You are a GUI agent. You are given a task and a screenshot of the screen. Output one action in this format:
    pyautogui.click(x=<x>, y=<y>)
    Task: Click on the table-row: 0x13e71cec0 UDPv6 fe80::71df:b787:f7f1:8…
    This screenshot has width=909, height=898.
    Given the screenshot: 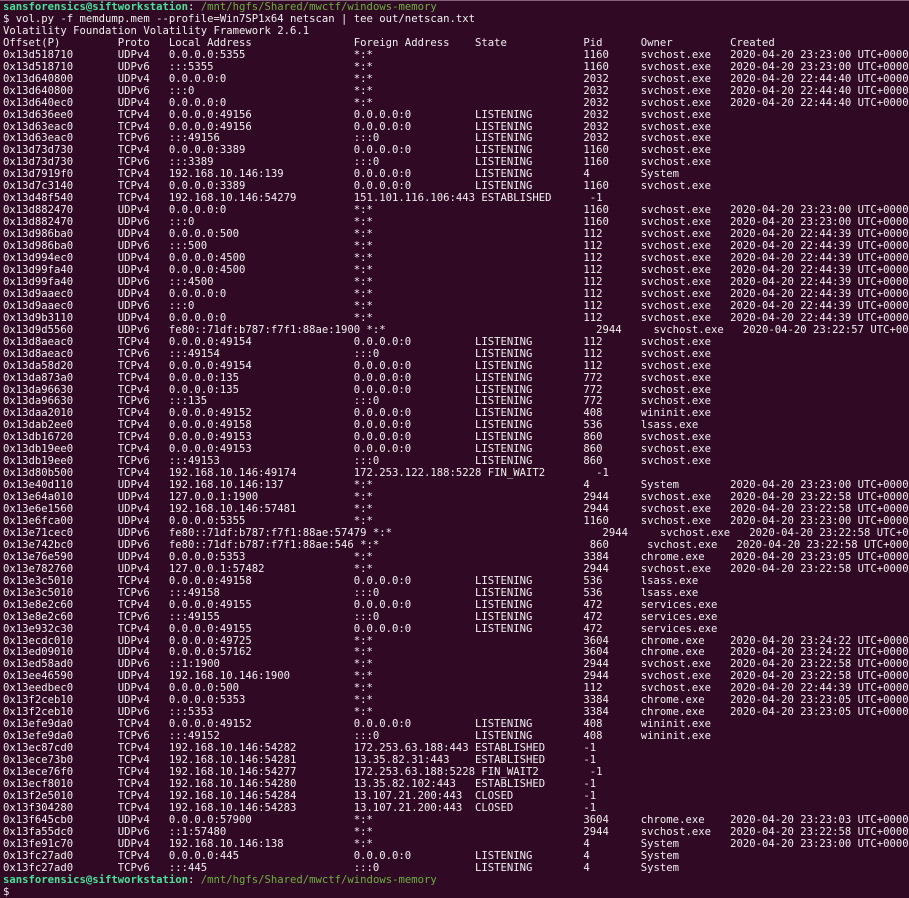 What is the action you would take?
    pyautogui.click(x=456, y=532)
    